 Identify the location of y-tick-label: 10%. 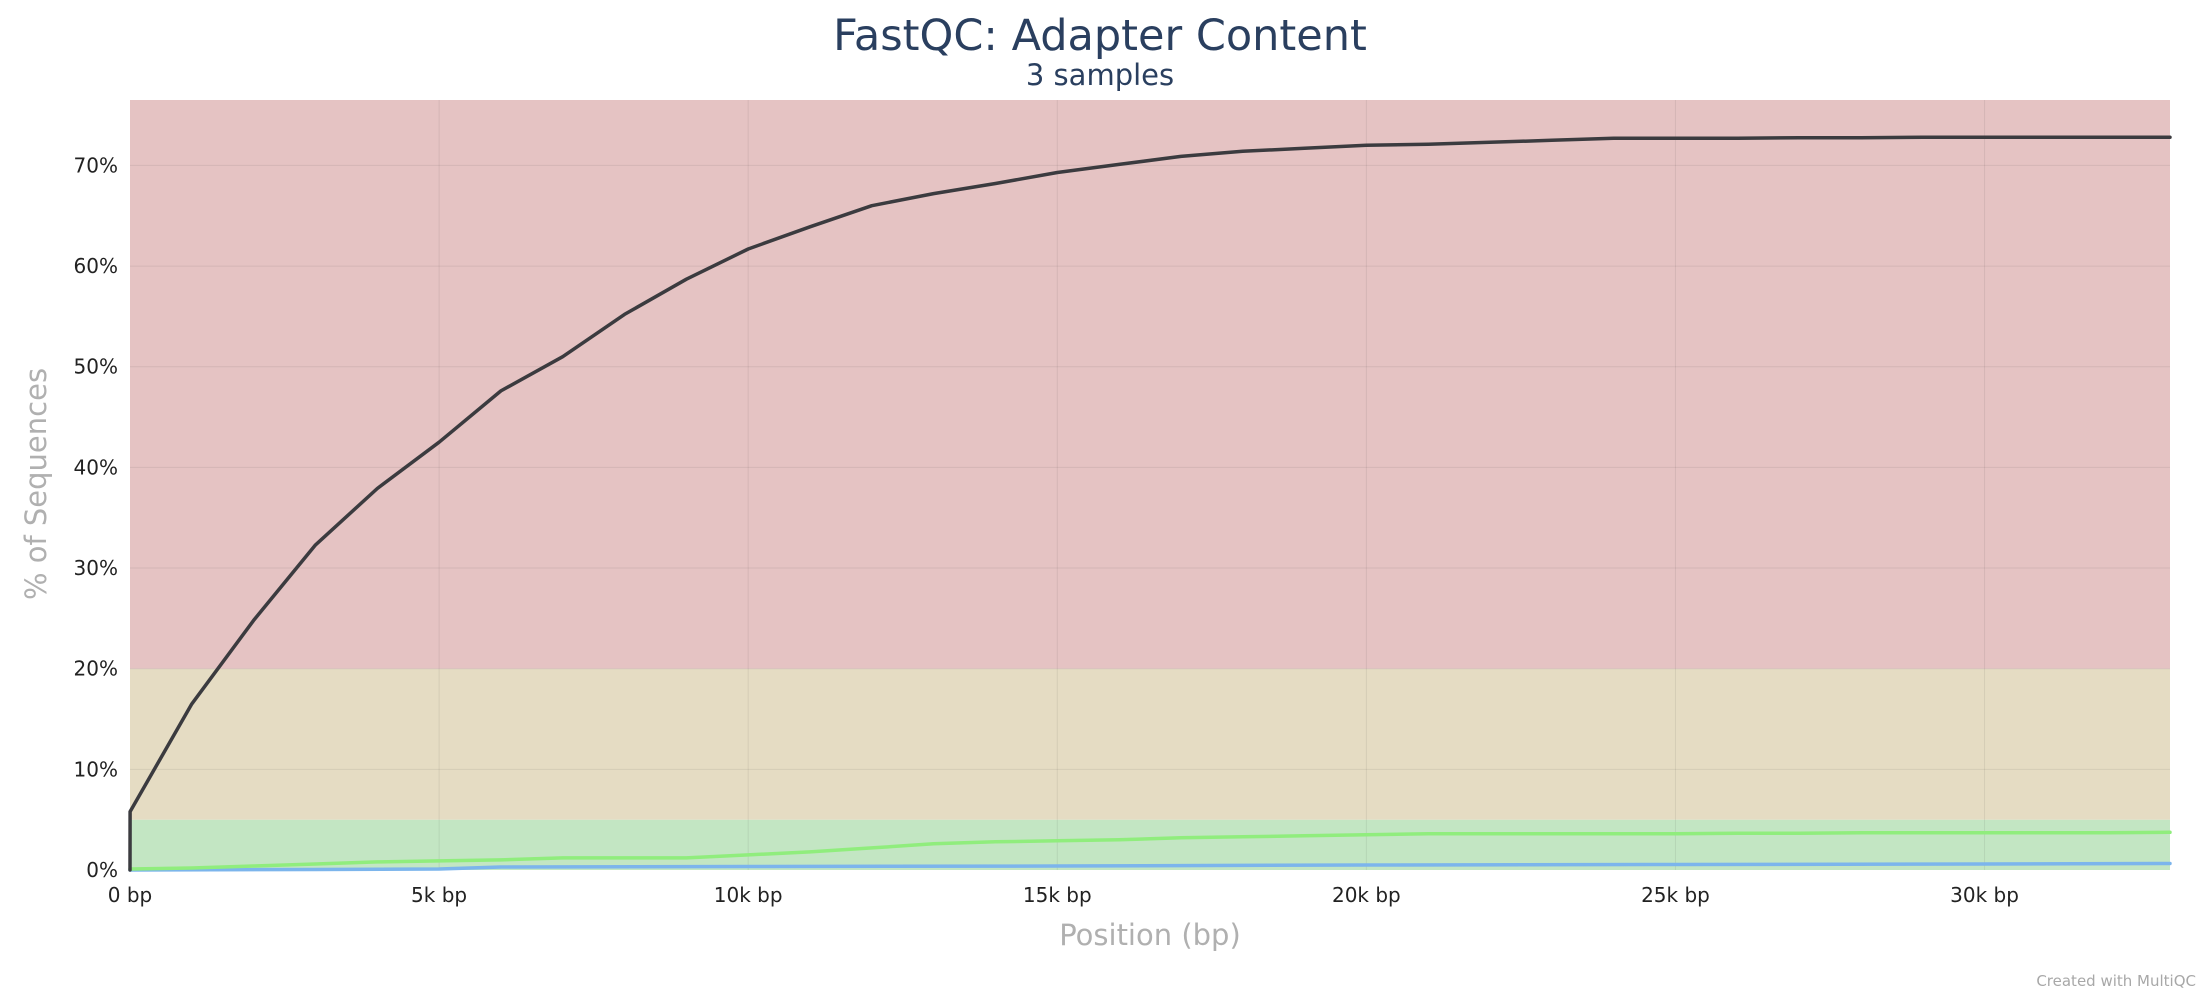
(96, 769).